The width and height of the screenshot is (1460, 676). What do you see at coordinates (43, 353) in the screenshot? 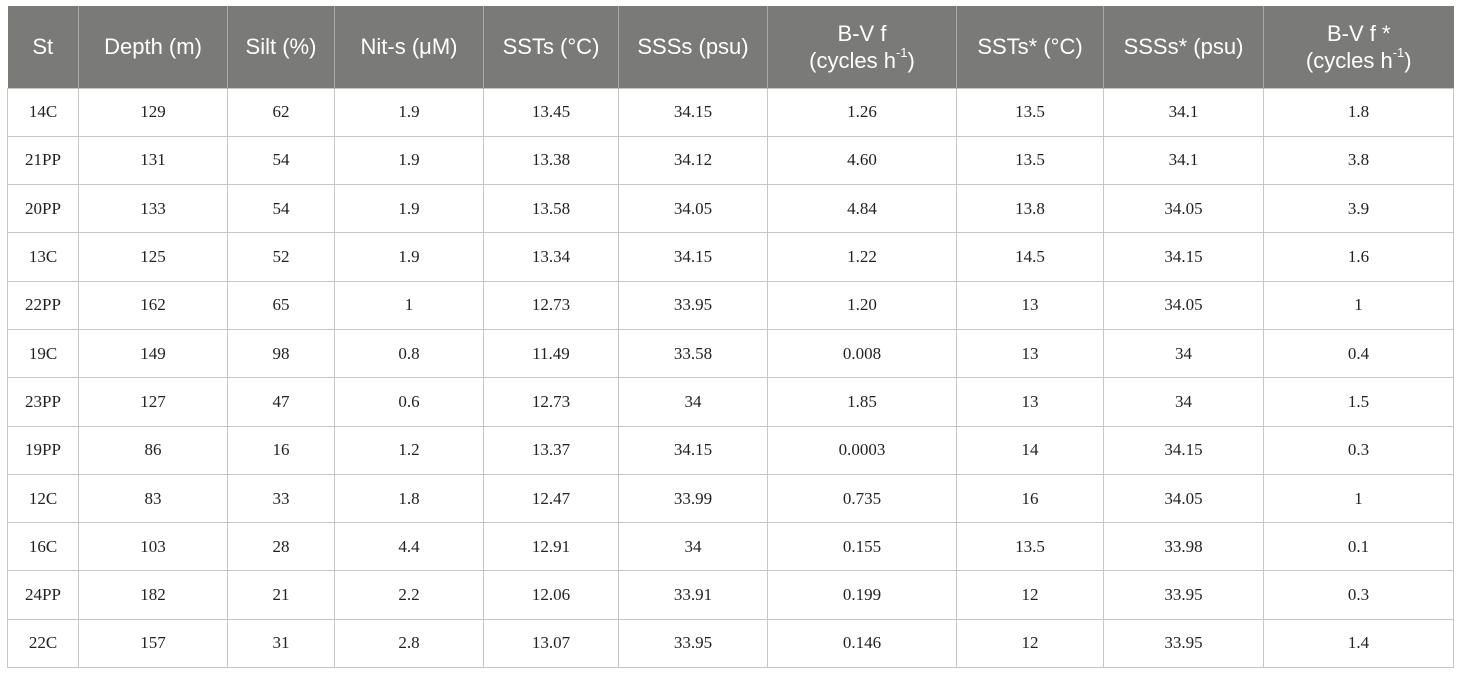
I see `cell-st: 19C` at bounding box center [43, 353].